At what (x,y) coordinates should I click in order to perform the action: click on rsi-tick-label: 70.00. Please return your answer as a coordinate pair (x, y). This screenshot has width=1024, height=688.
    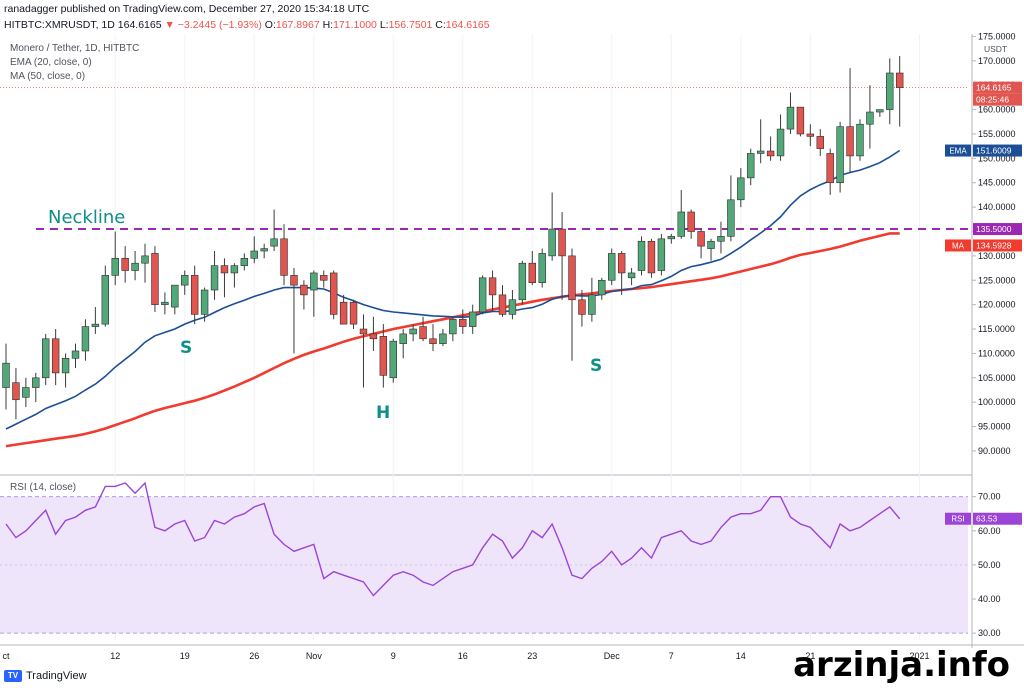
    Looking at the image, I should click on (989, 497).